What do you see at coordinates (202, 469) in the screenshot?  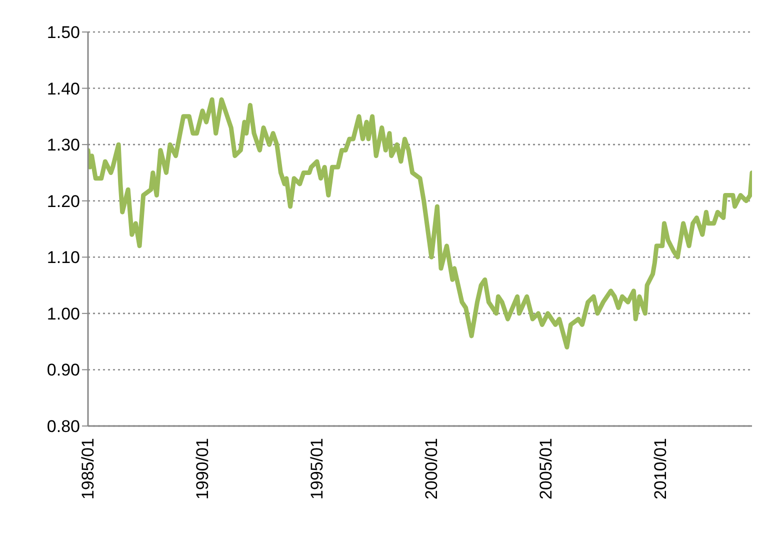 I see `x-tick-label: 1990/01` at bounding box center [202, 469].